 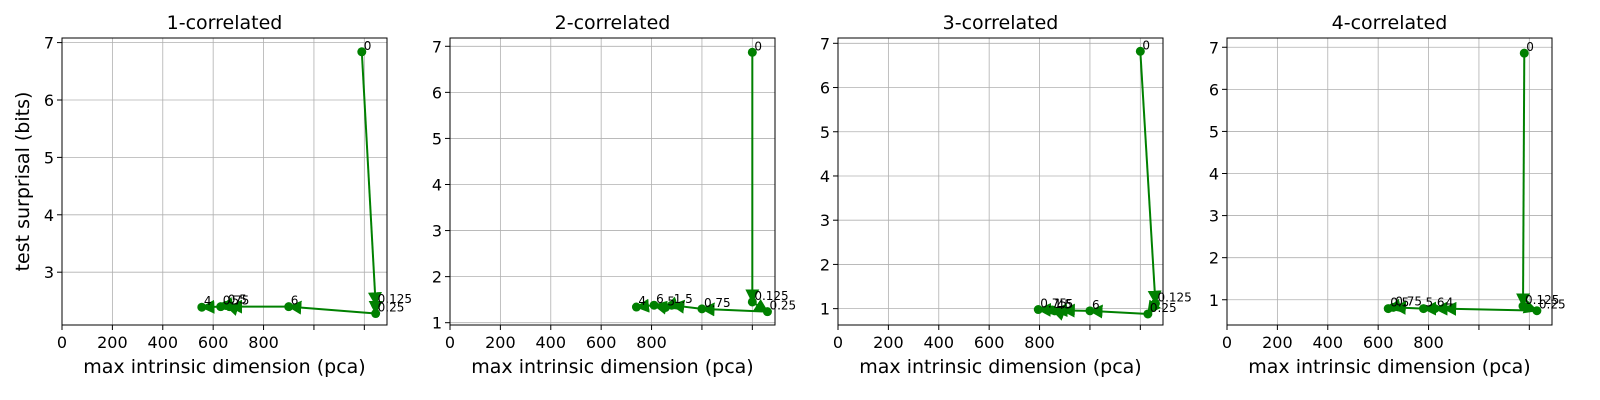 I want to click on chart-title: 4-correlated, so click(x=1390, y=23).